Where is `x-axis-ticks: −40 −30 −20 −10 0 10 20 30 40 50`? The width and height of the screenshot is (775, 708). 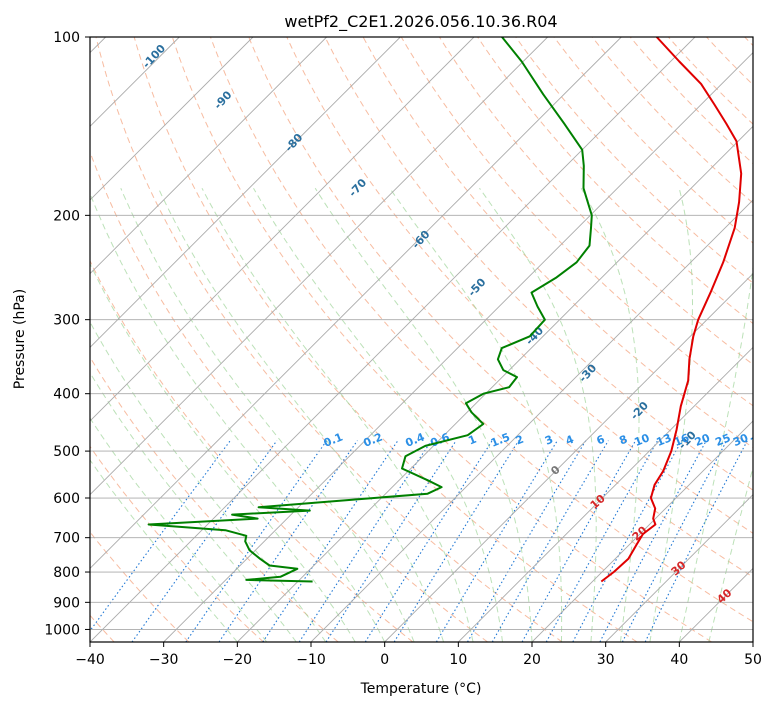
x-axis-ticks: −40 −30 −20 −10 0 10 20 30 40 50 is located at coordinates (418, 655).